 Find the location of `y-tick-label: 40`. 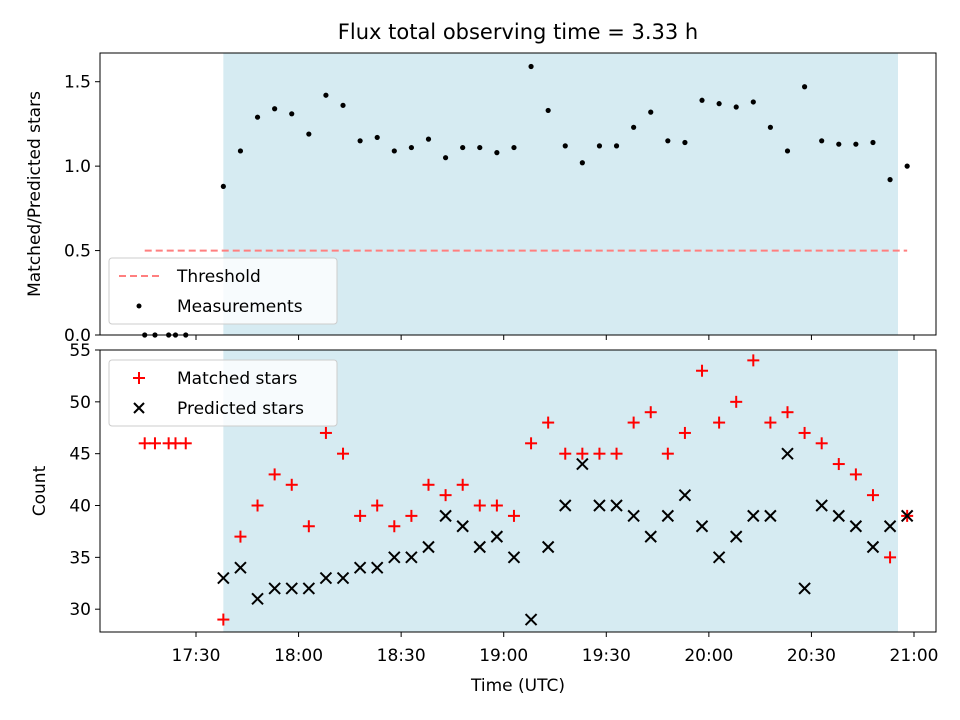

y-tick-label: 40 is located at coordinates (80, 507).